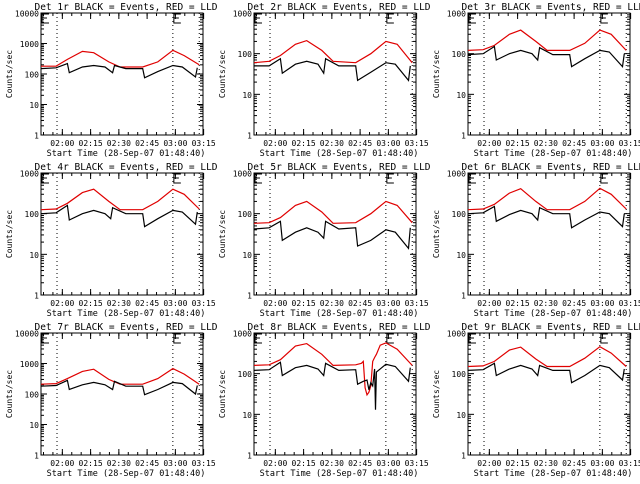 The image size is (640, 484). What do you see at coordinates (550, 7) in the screenshot?
I see `panel-title: Det 3r BLACK = Events, RED = LLD` at bounding box center [550, 7].